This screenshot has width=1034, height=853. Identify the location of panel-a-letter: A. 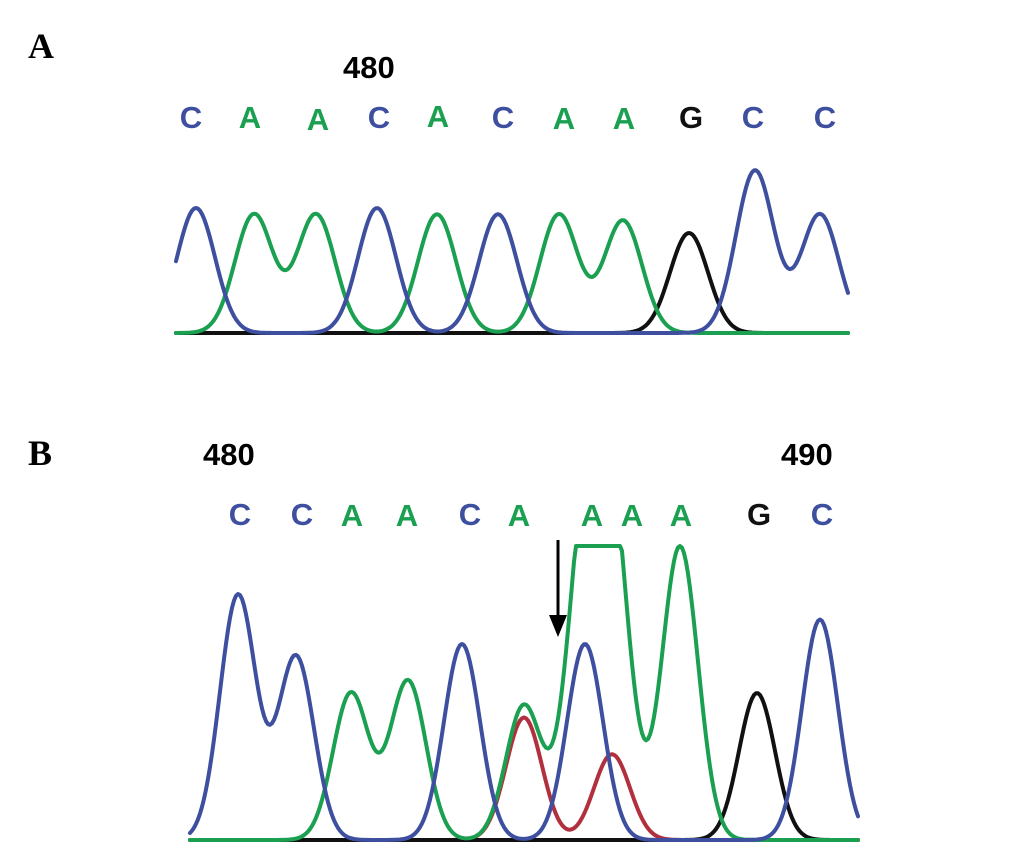
(41, 46).